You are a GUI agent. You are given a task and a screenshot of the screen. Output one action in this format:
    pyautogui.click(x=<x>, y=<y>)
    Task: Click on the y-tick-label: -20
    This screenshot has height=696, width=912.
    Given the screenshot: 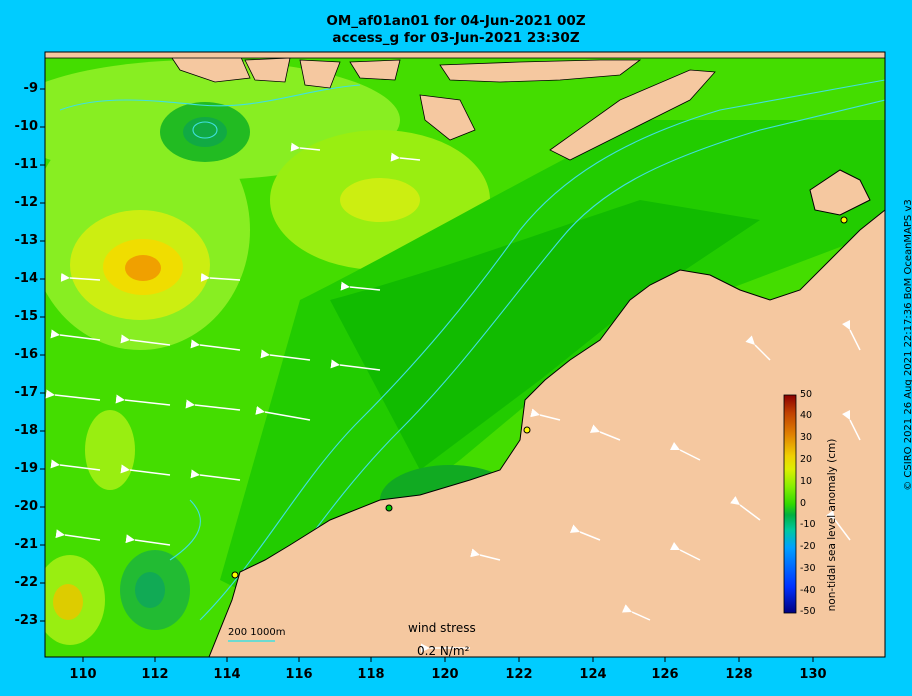 What is the action you would take?
    pyautogui.click(x=26, y=506)
    